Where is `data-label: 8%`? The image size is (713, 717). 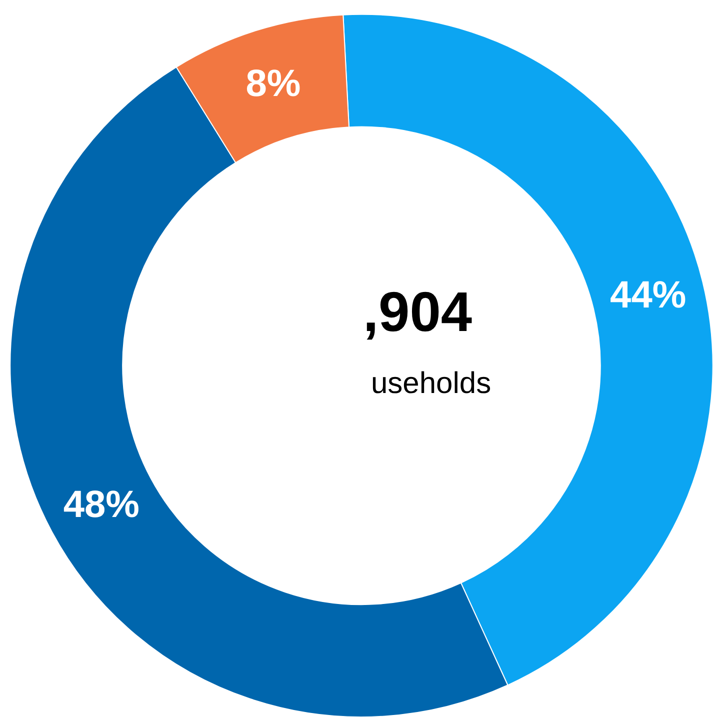
data-label: 8% is located at coordinates (273, 84).